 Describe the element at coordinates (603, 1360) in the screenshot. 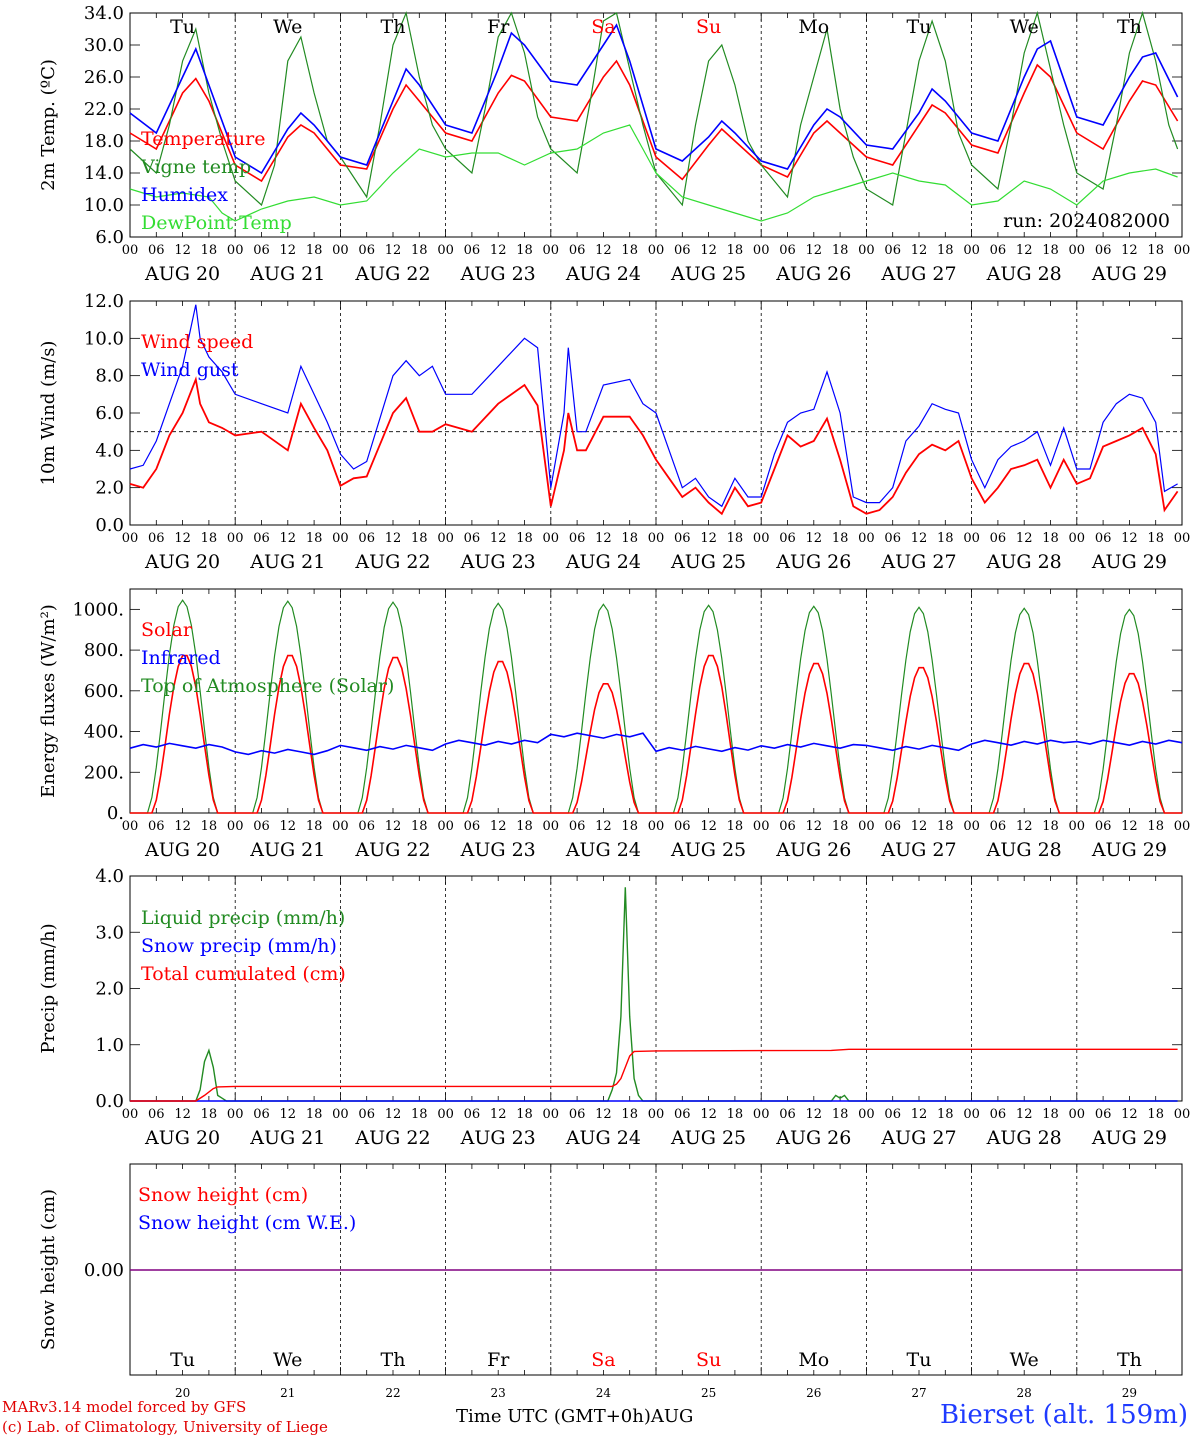

I see `weekday-label: Sa` at that location.